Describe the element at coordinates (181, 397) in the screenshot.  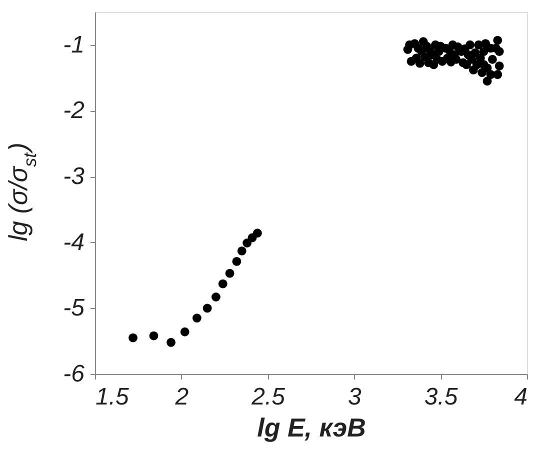
I see `x-tick-label: 2` at that location.